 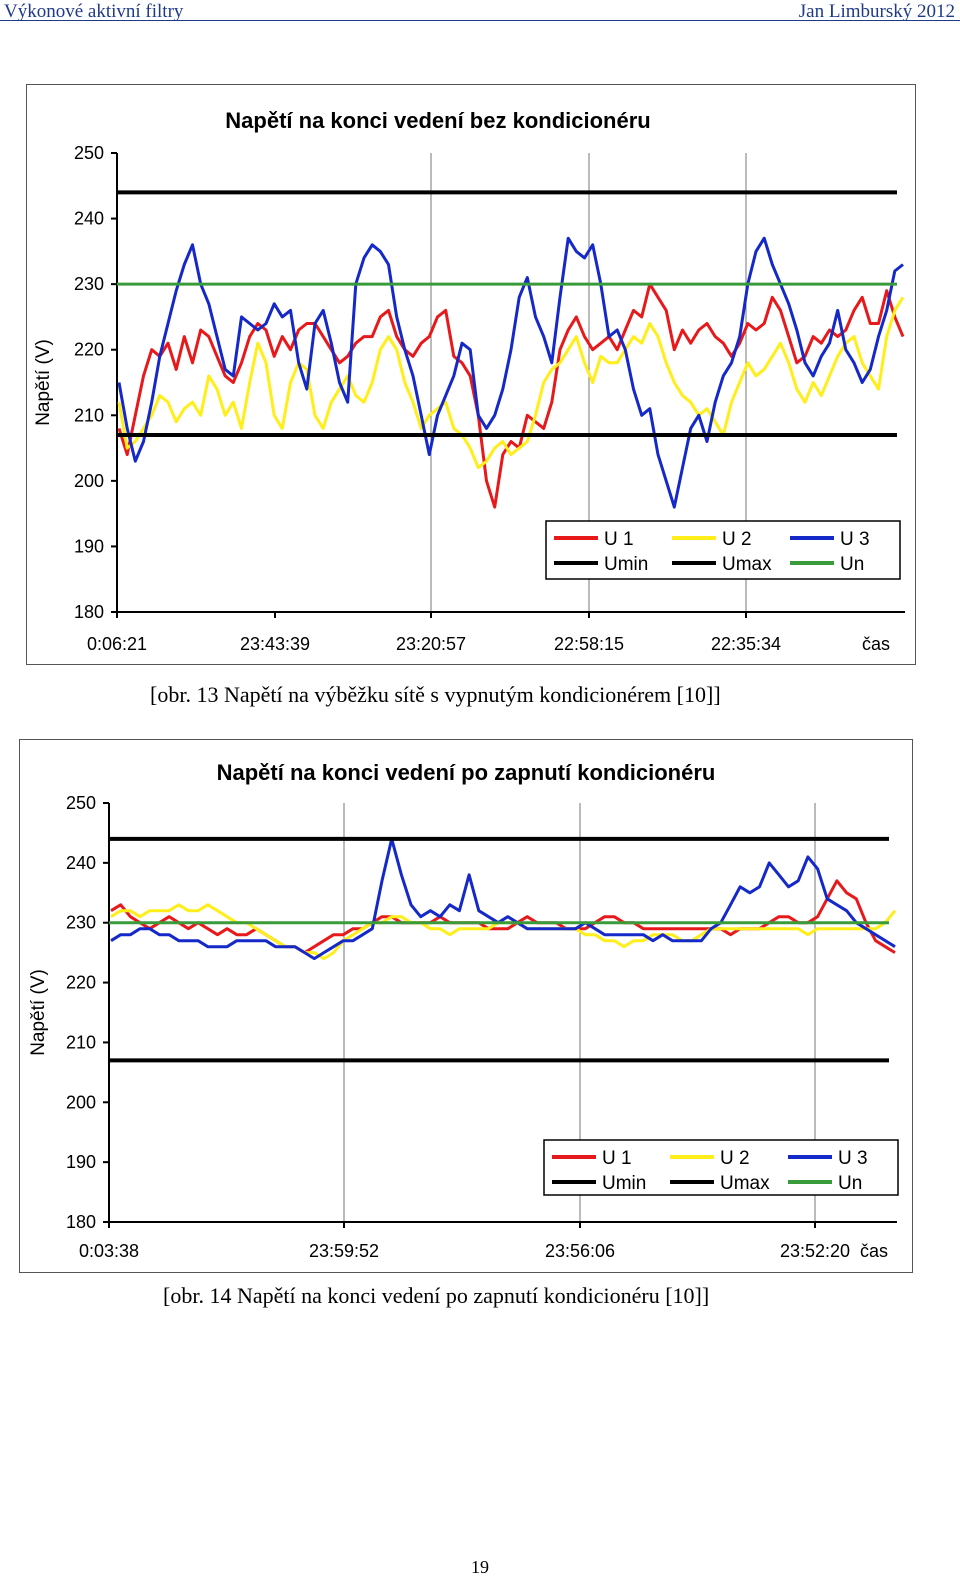 I want to click on chart-2-xtick-label-0: 0:03:38, so click(x=109, y=1251).